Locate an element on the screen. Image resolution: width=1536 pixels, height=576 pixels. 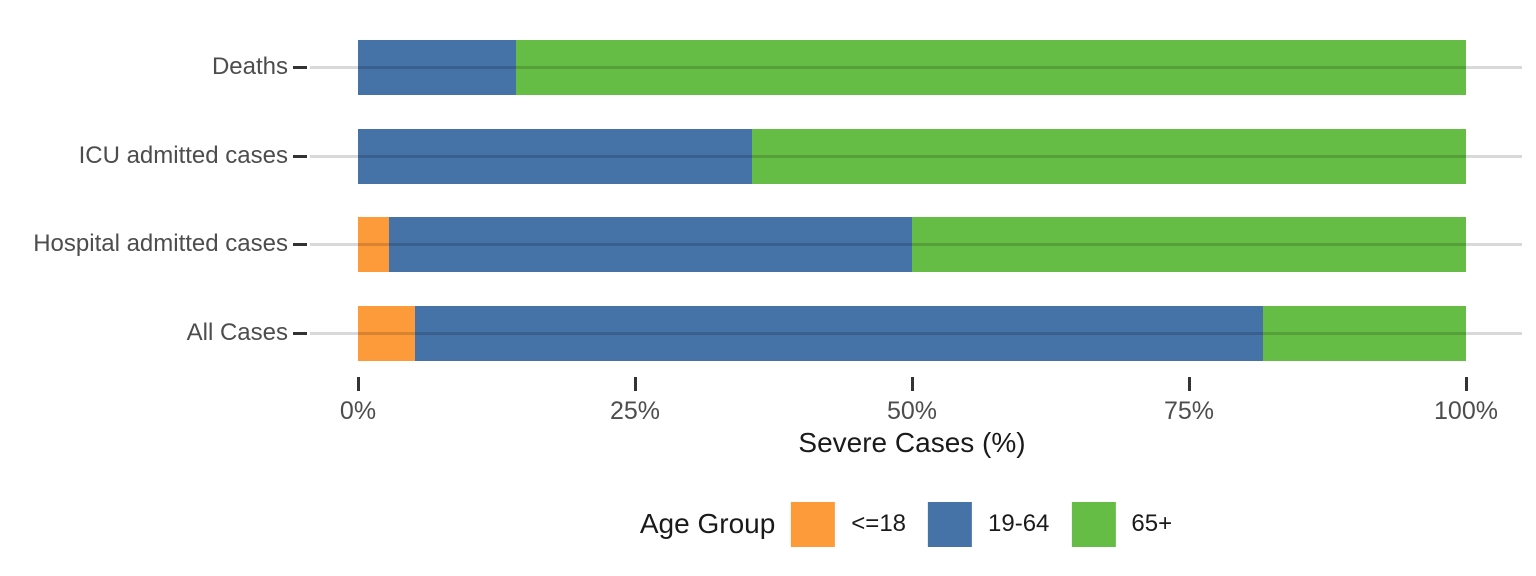
legend-label: 65+ is located at coordinates (1152, 523).